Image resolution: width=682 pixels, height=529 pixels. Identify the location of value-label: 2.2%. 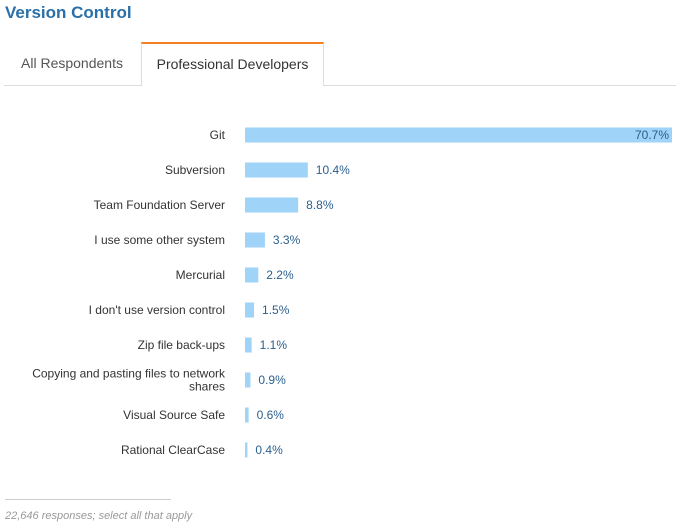
(280, 275).